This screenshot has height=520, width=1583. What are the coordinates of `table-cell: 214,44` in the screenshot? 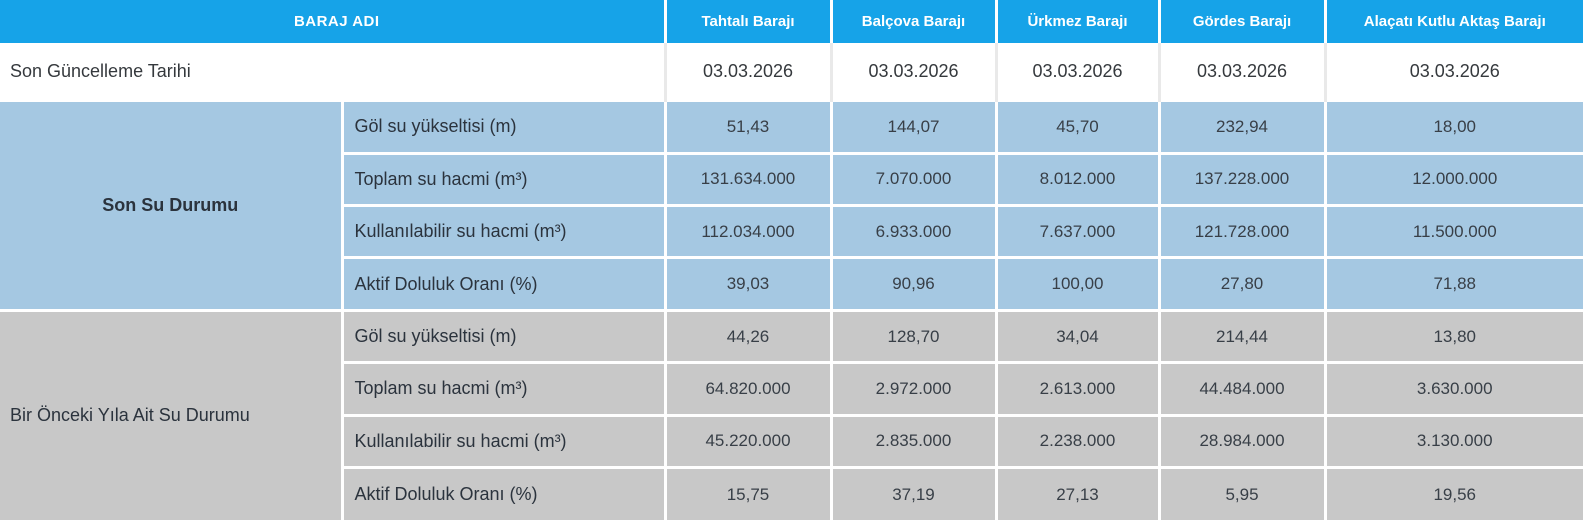 It's located at (1241, 335).